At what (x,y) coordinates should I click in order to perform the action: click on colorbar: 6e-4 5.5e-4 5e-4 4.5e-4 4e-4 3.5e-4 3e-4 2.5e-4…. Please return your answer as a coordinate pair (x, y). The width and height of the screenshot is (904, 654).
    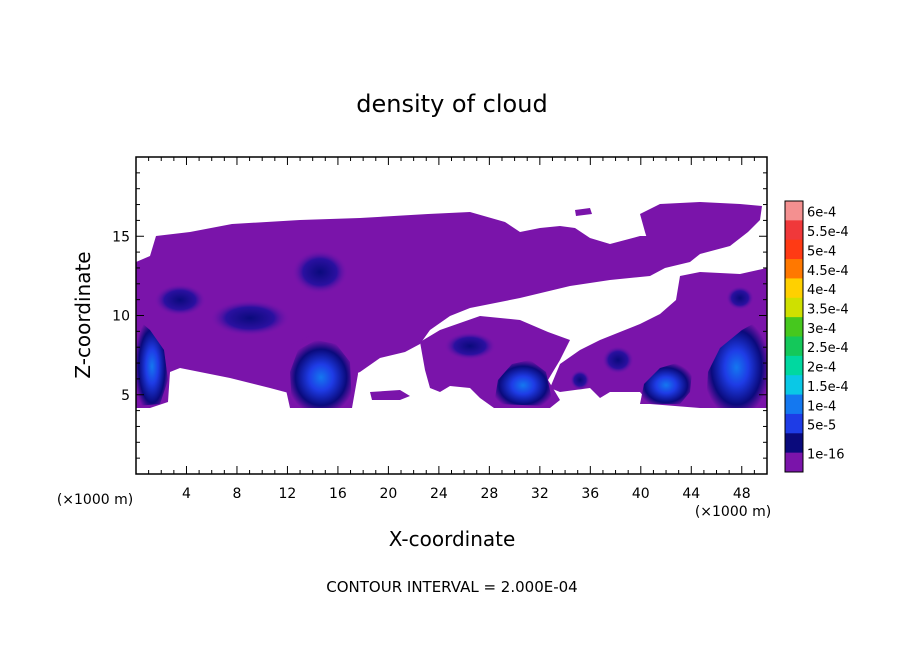
    Looking at the image, I should click on (816, 336).